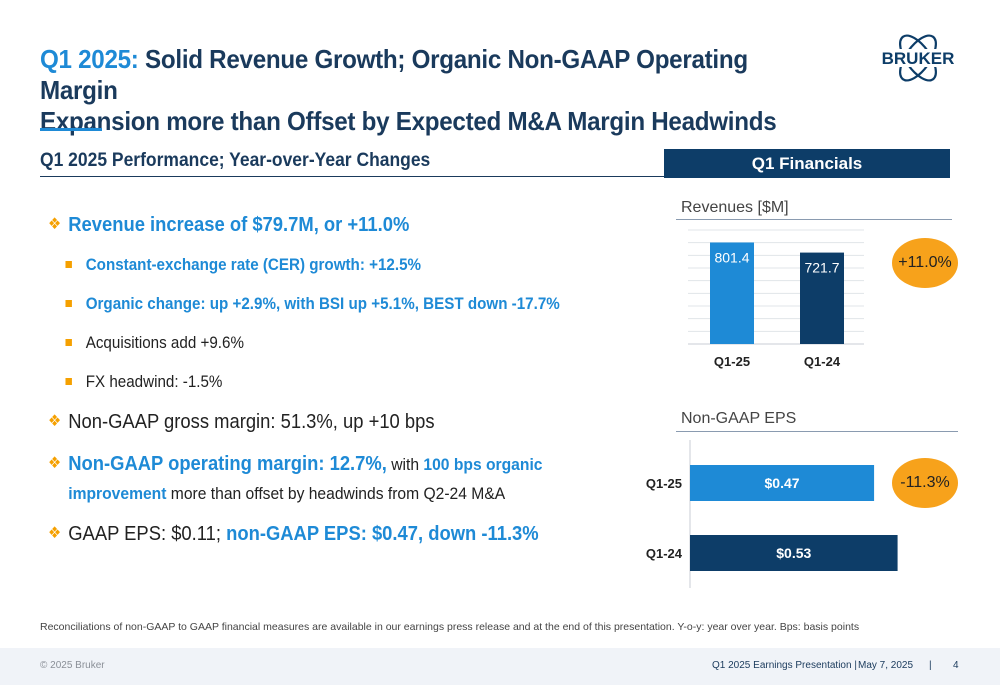 The width and height of the screenshot is (1000, 685). Describe the element at coordinates (821, 268) in the screenshot. I see `revenue-data-label: 721.7` at that location.